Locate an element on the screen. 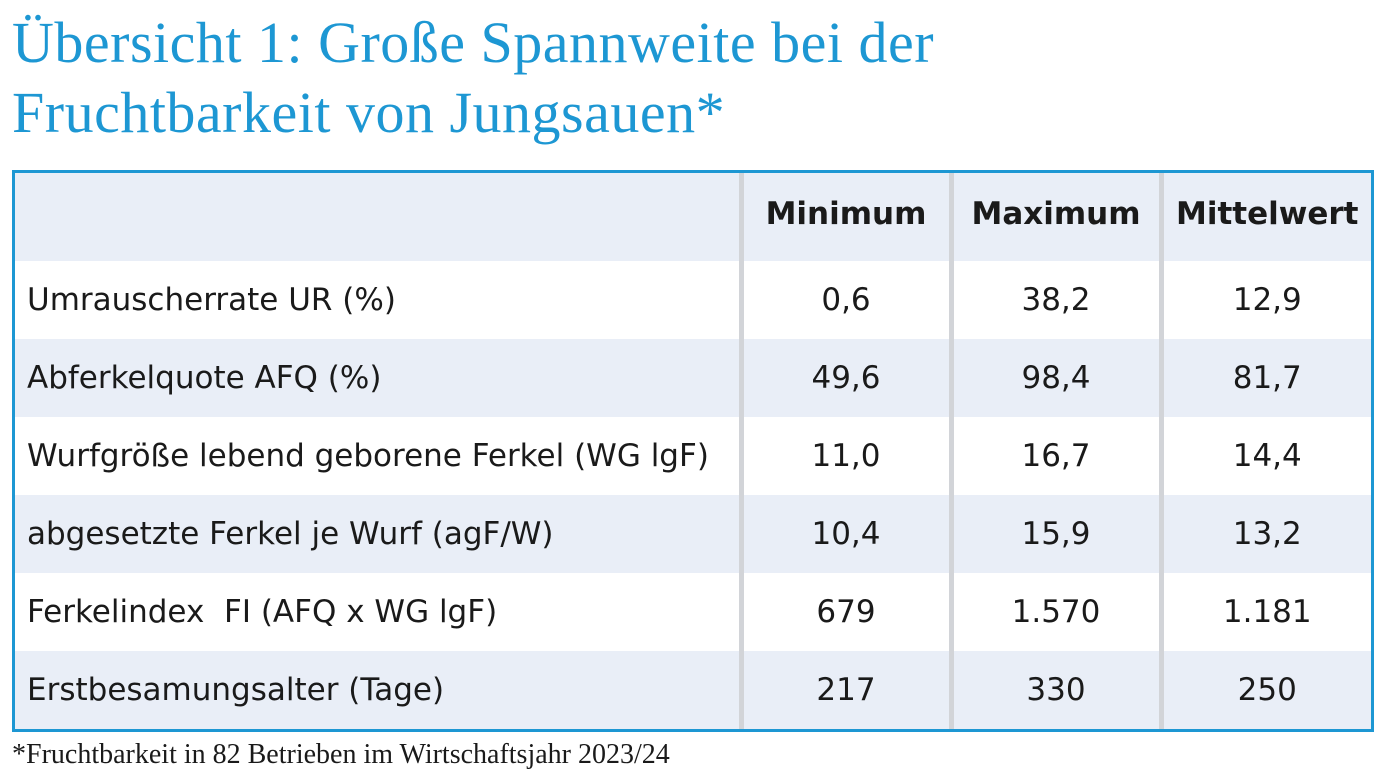  cell-maximum: 38,2 is located at coordinates (1054, 300).